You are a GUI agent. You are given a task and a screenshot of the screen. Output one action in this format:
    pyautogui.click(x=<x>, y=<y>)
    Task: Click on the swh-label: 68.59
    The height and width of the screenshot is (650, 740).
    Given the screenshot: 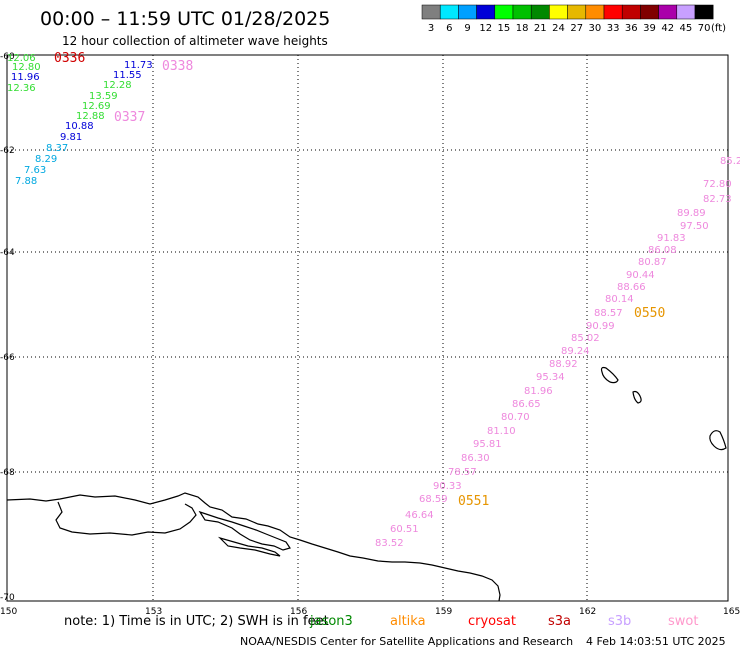 What is the action you would take?
    pyautogui.click(x=433, y=499)
    